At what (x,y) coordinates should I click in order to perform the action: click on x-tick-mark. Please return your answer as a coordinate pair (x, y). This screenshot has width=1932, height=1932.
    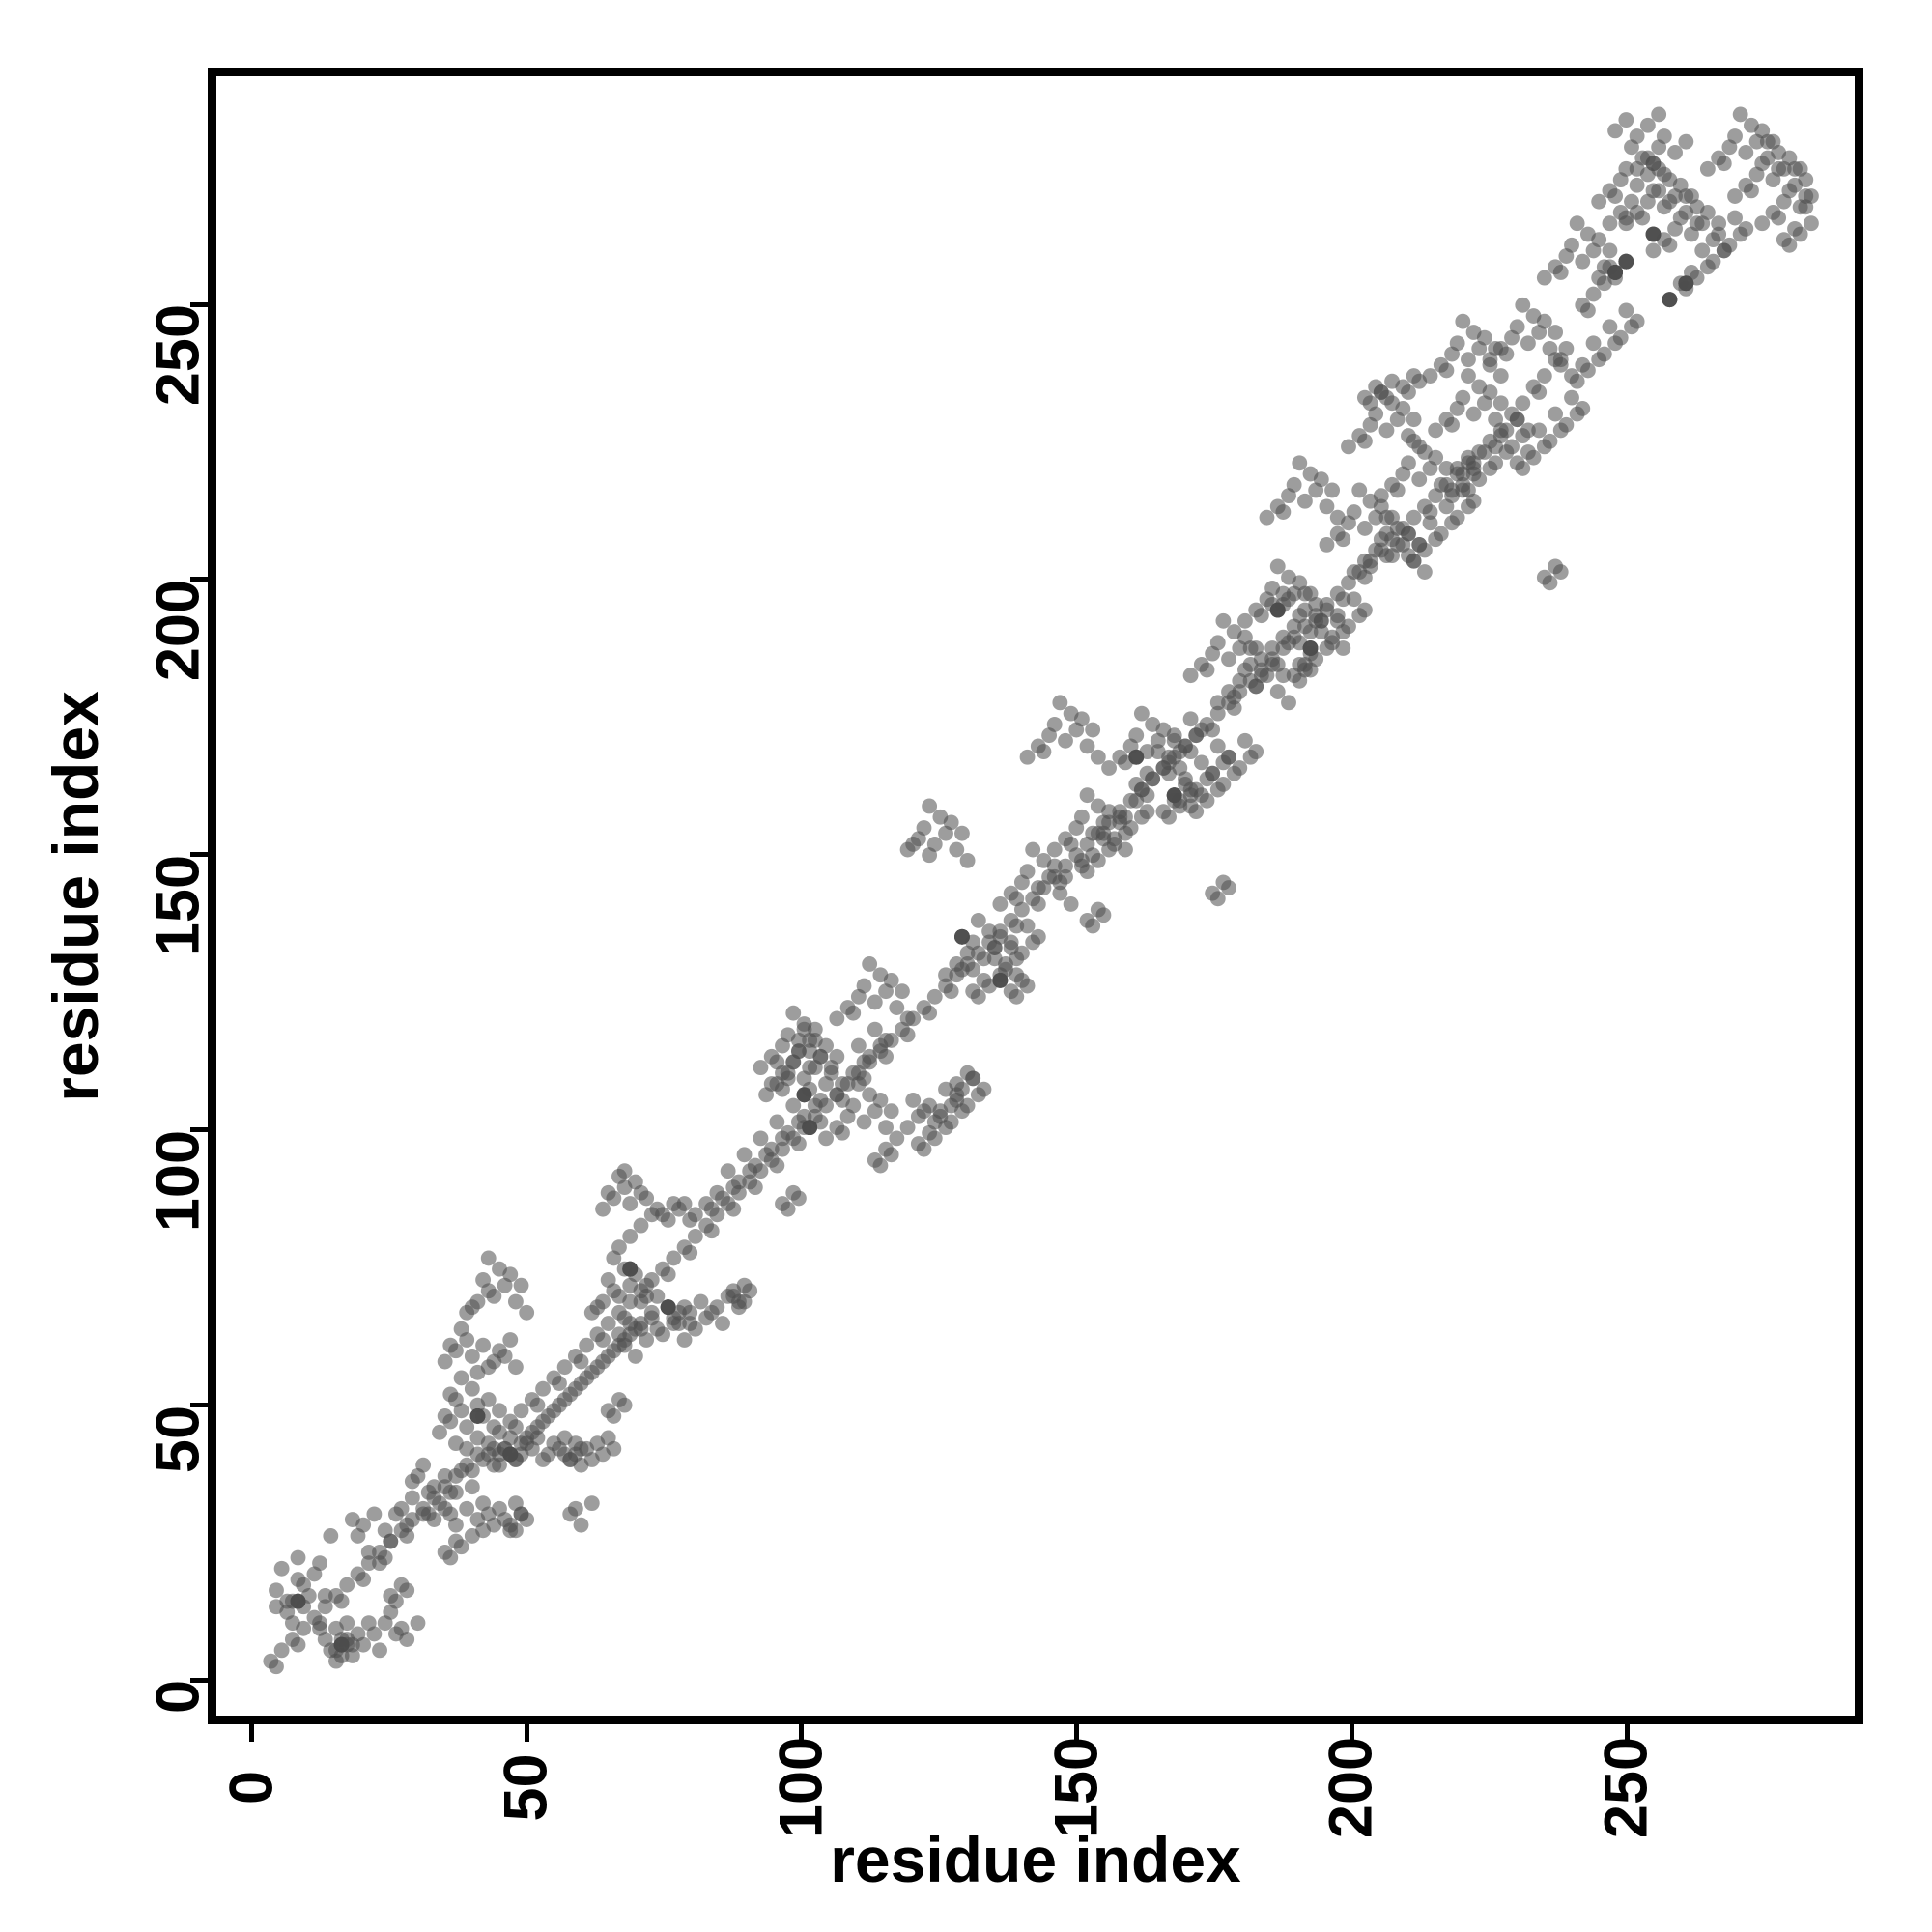
    Looking at the image, I should click on (1351, 1733).